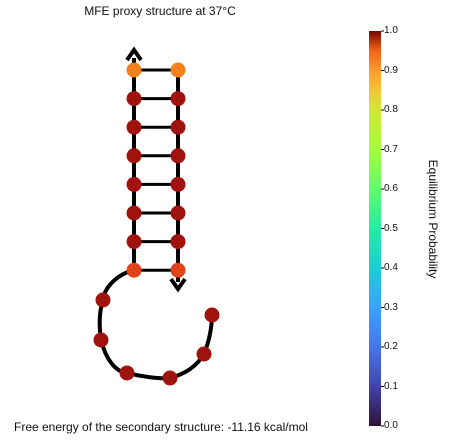  Describe the element at coordinates (391, 109) in the screenshot. I see `colorbar-tick-label: 0.8` at that location.